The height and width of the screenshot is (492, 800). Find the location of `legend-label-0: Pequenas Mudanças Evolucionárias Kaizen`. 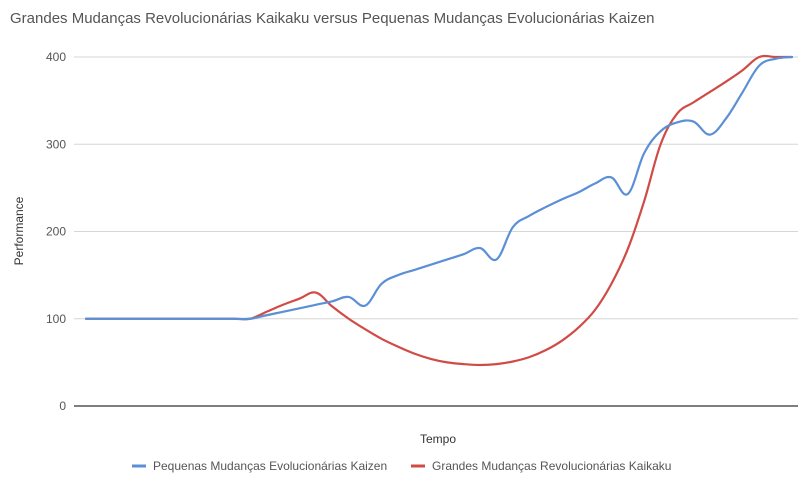

legend-label-0: Pequenas Mudanças Evolucionárias Kaizen is located at coordinates (270, 466).